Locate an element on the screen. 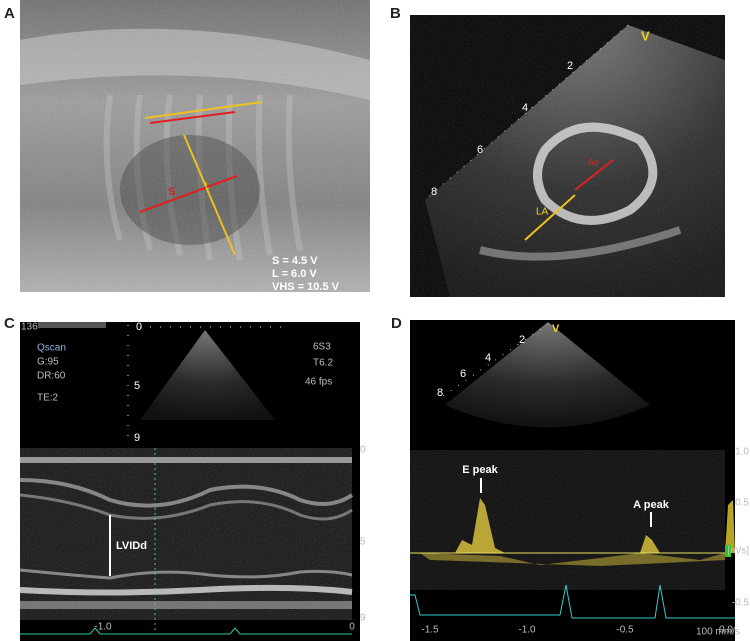  annotation: S is located at coordinates (171, 192).